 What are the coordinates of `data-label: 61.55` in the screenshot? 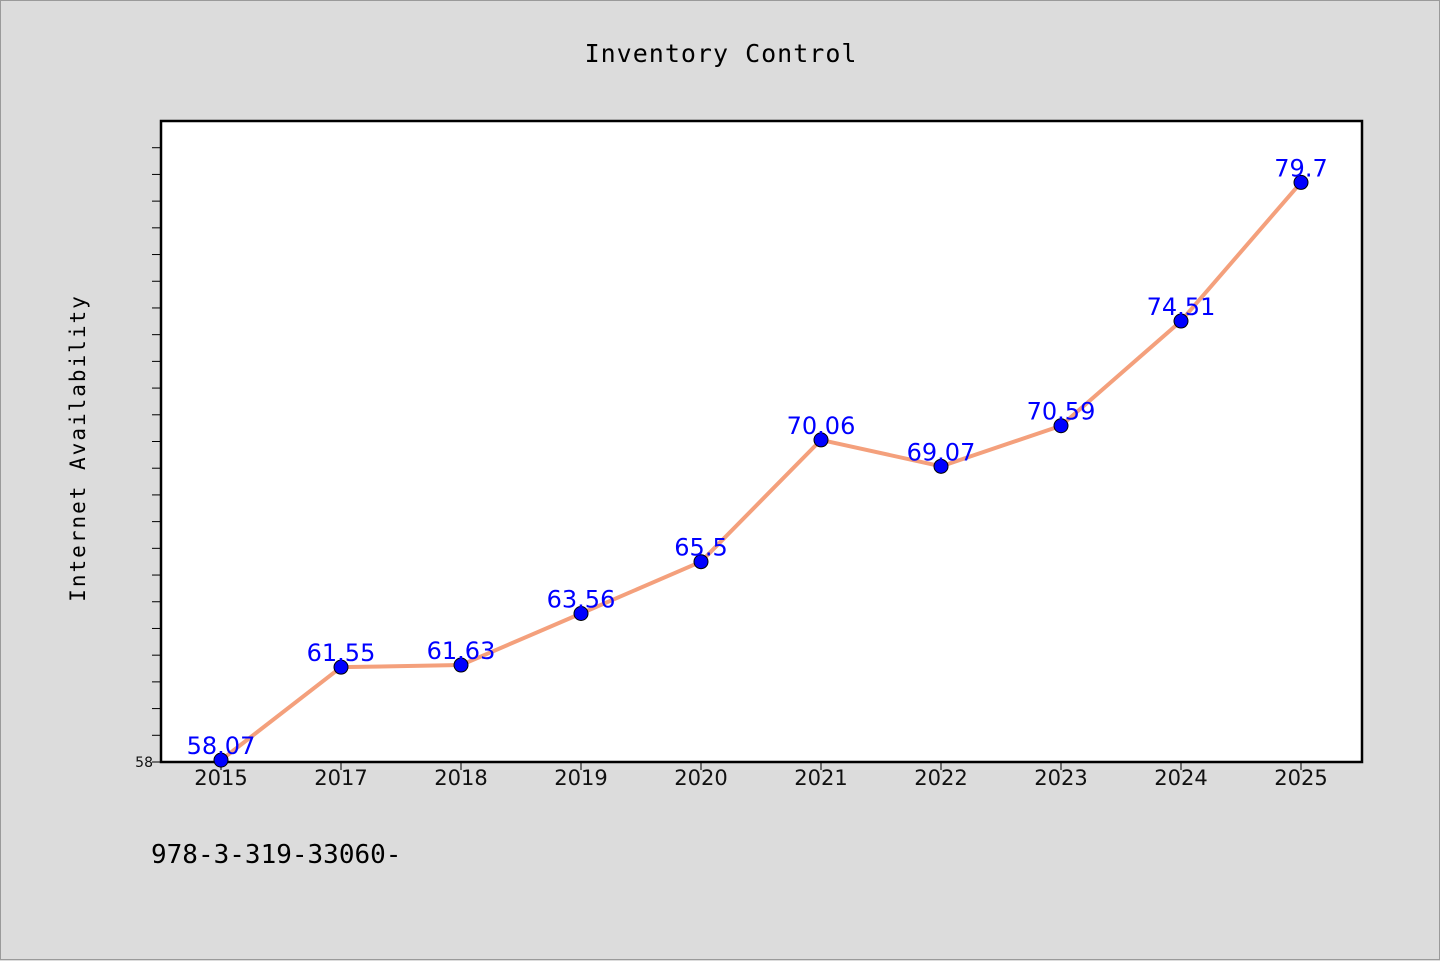 It's located at (341, 653).